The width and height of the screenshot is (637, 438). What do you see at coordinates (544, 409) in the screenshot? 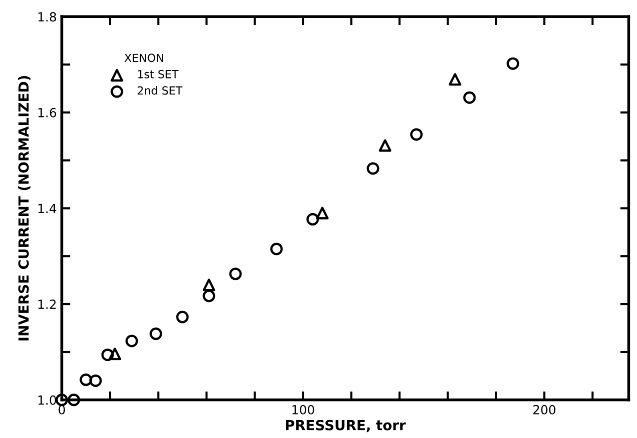
I see `x-tick-label: 200` at bounding box center [544, 409].